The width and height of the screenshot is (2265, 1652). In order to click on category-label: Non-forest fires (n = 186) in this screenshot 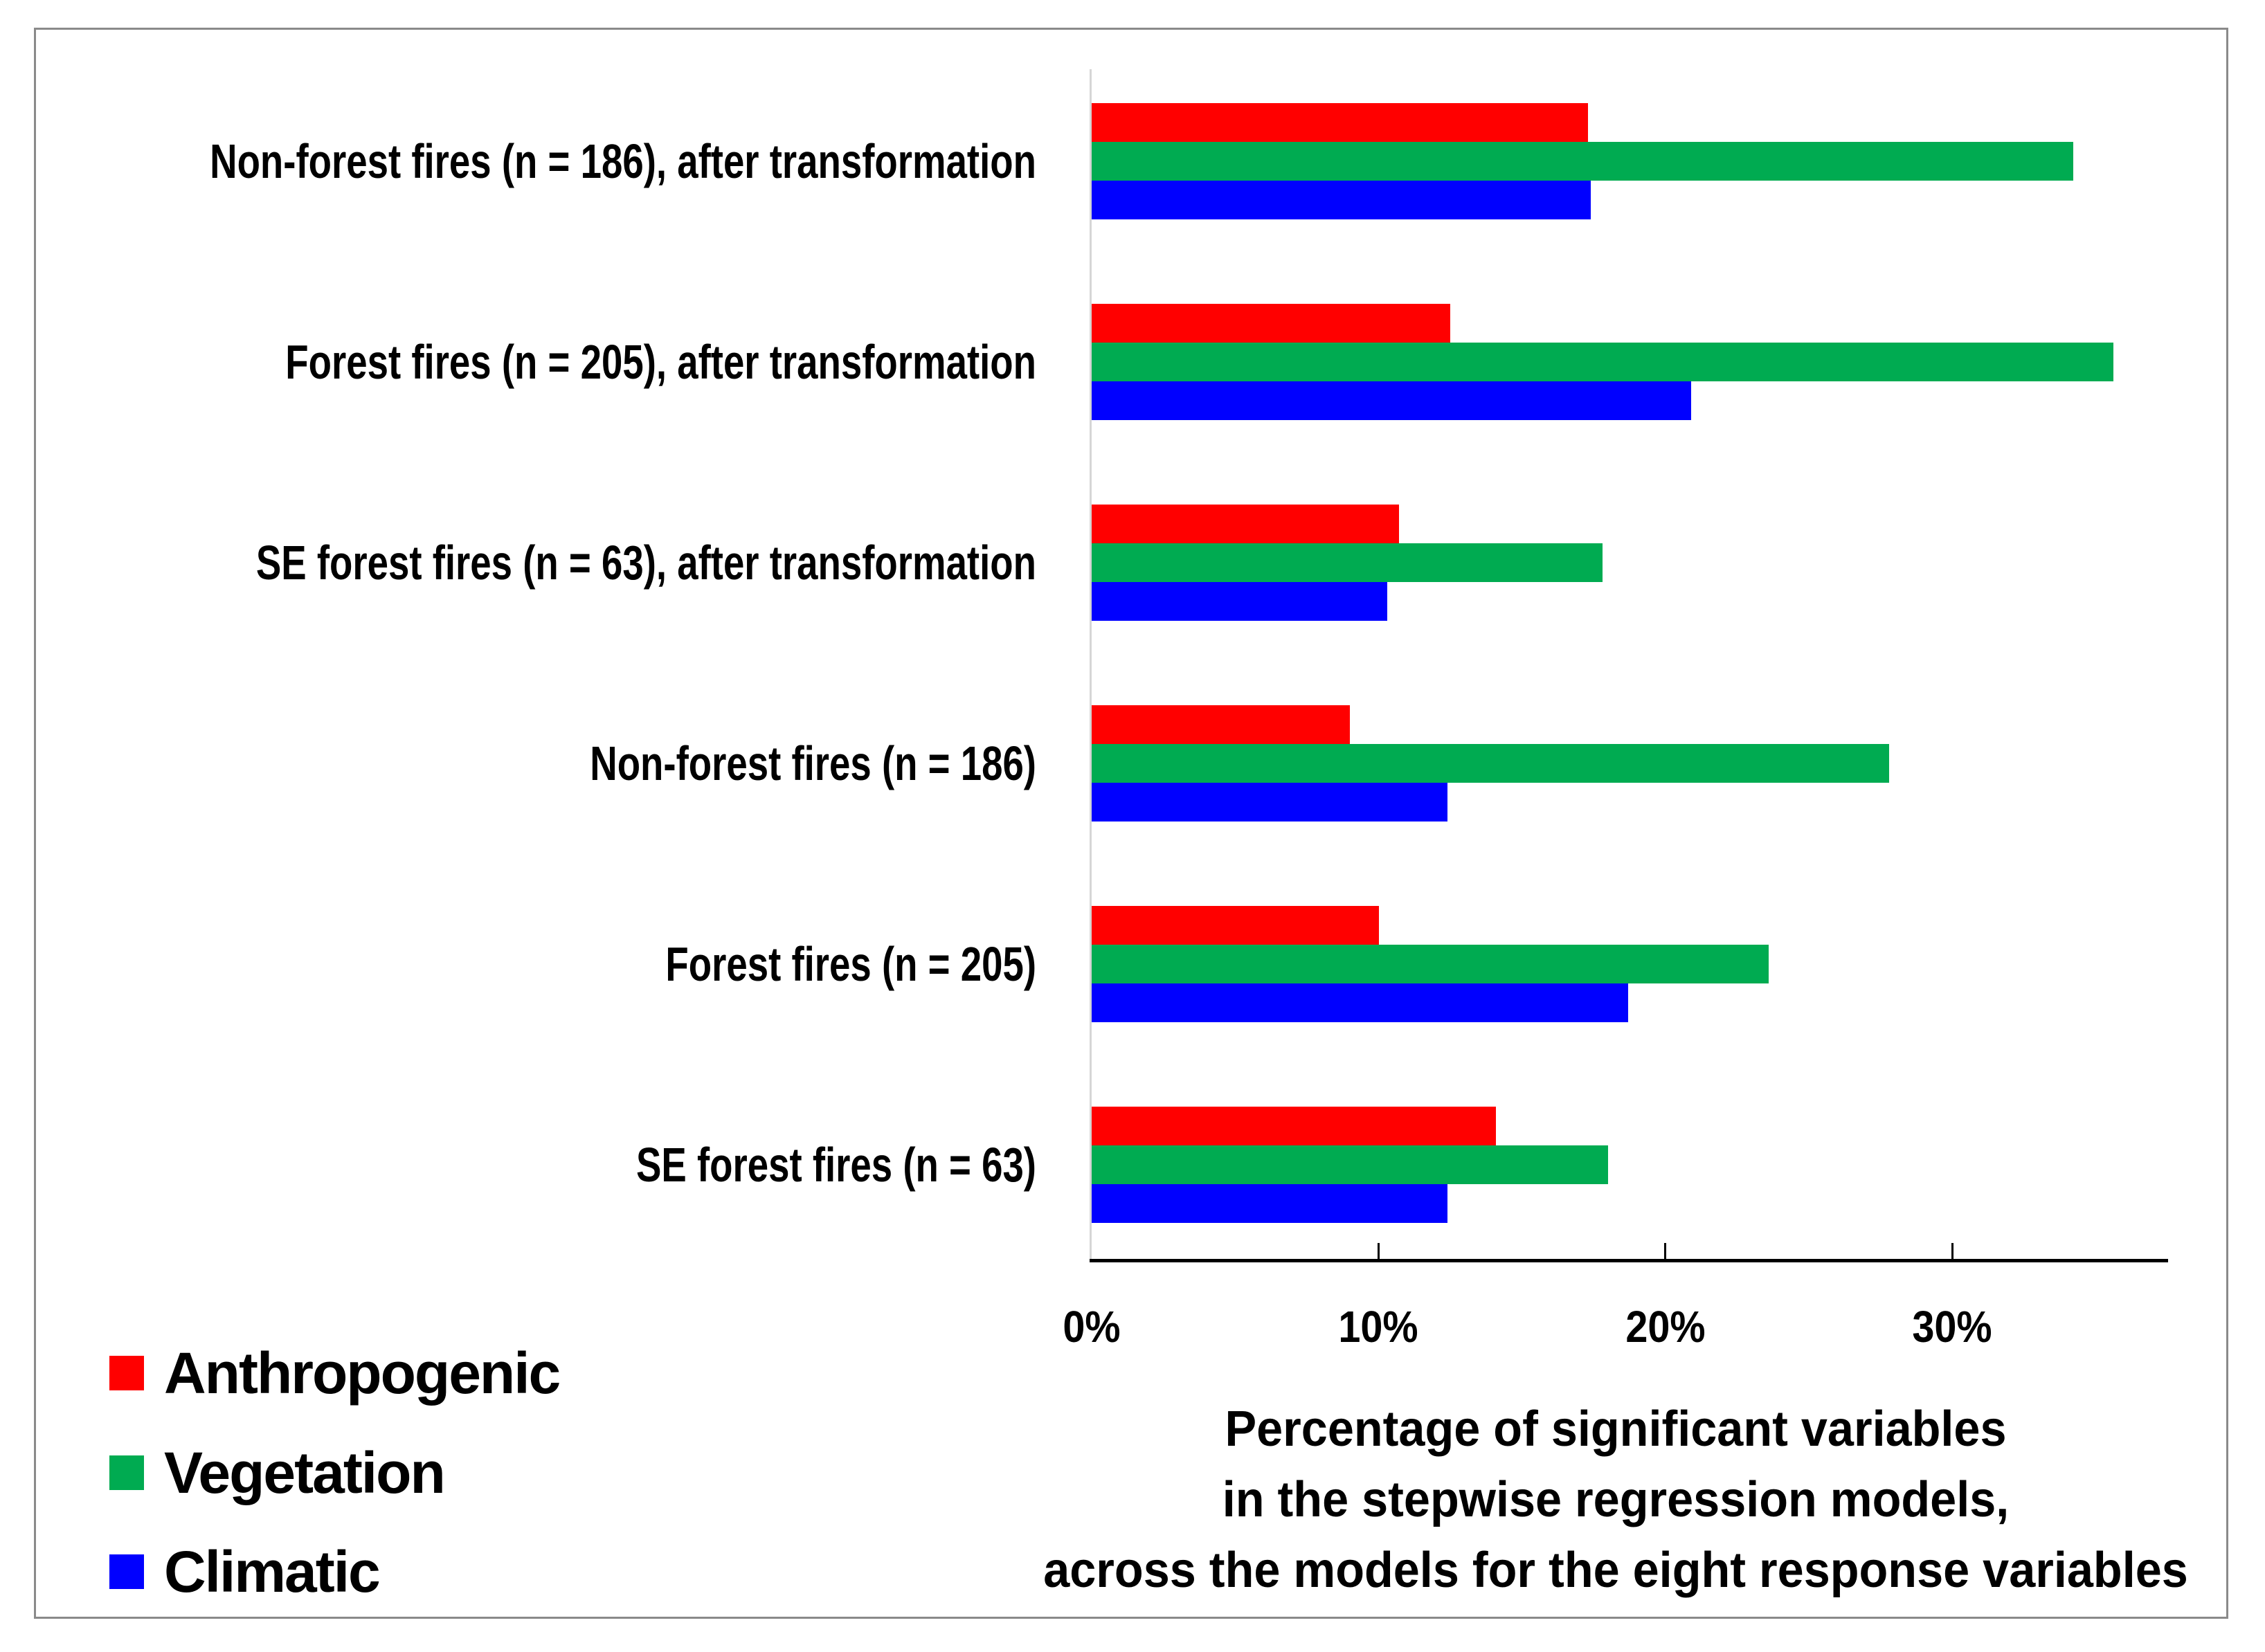, I will do `click(813, 763)`.